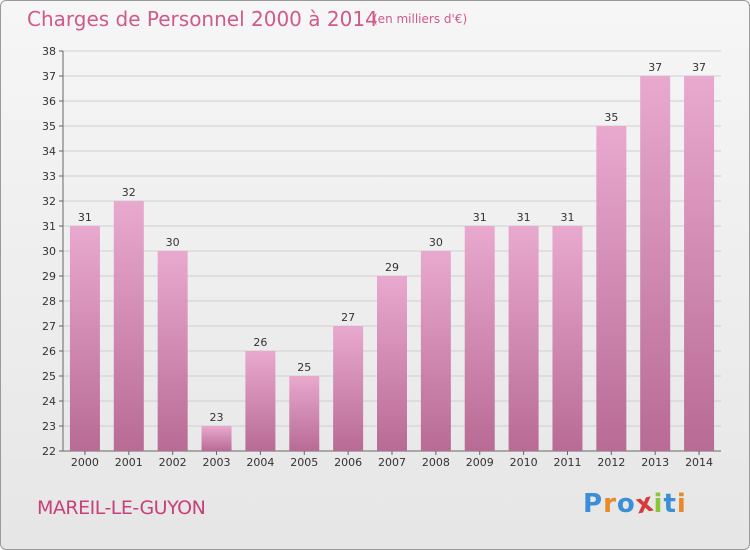 This screenshot has width=750, height=550. I want to click on y-tick-label: 32, so click(49, 201).